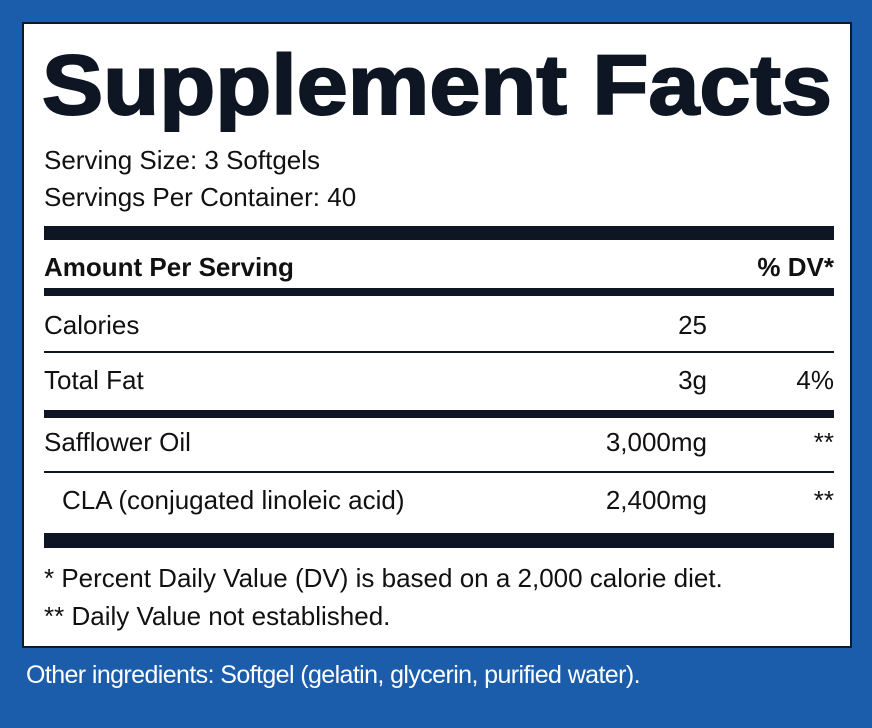 This screenshot has height=728, width=872. I want to click on row-dv: 4%, so click(815, 380).